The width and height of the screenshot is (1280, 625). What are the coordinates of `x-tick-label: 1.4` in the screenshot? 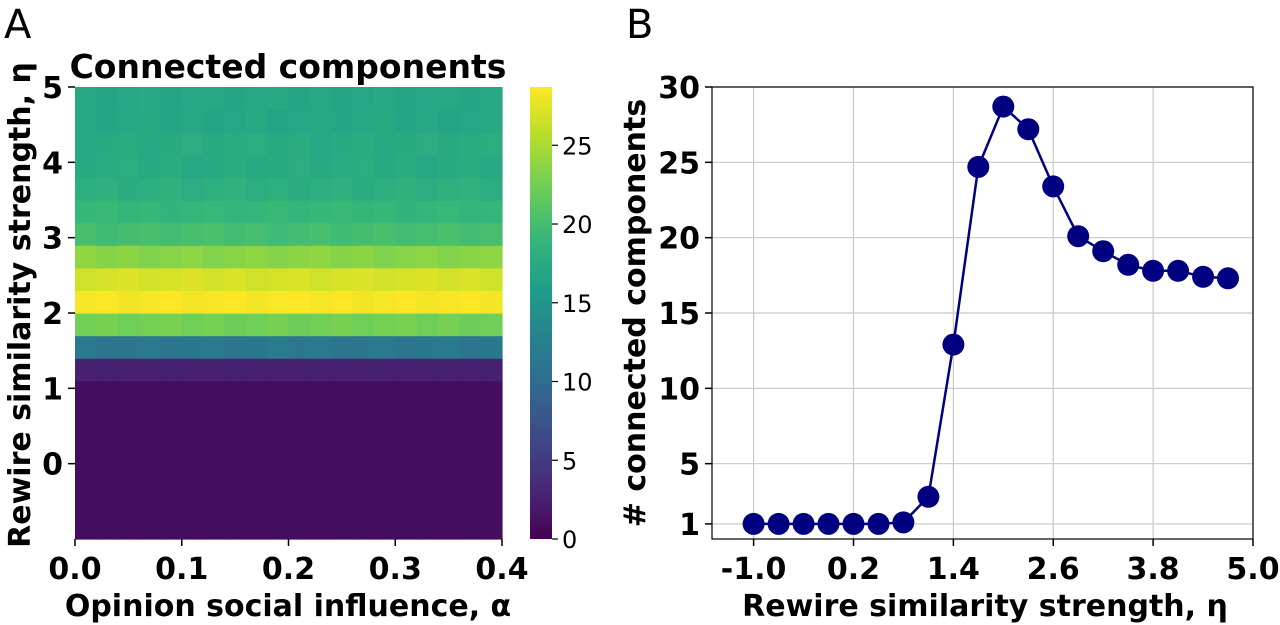 It's located at (953, 569).